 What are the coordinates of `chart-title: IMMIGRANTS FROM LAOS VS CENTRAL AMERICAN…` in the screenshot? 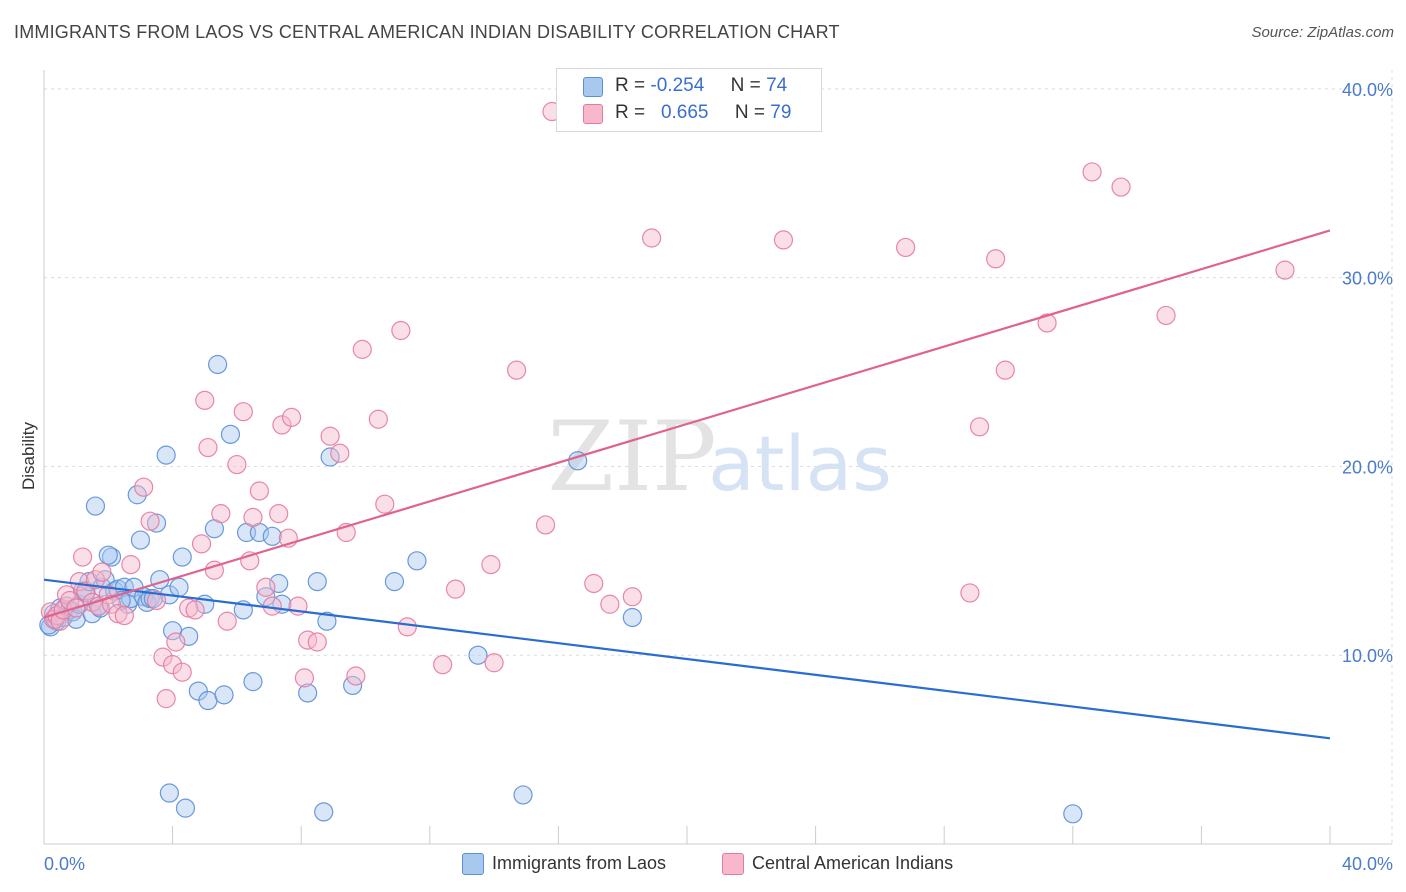 It's located at (427, 32).